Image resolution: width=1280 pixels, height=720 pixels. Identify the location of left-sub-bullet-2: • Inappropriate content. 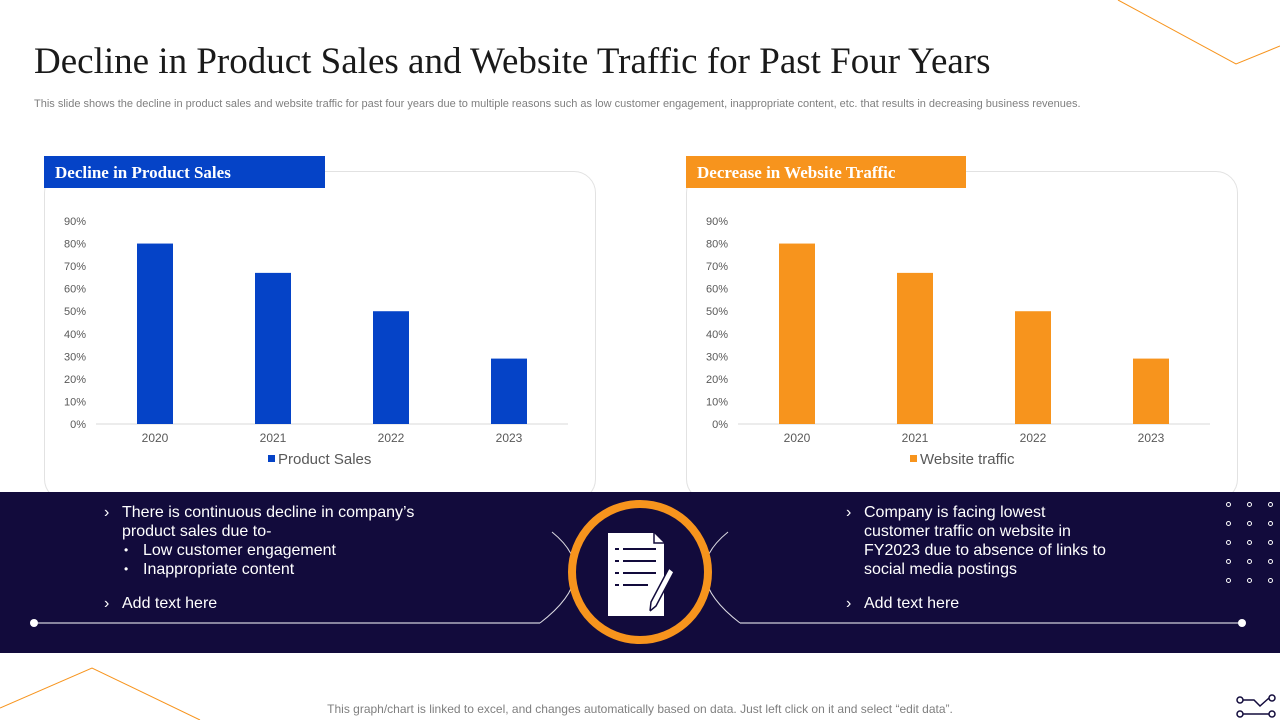
(209, 569).